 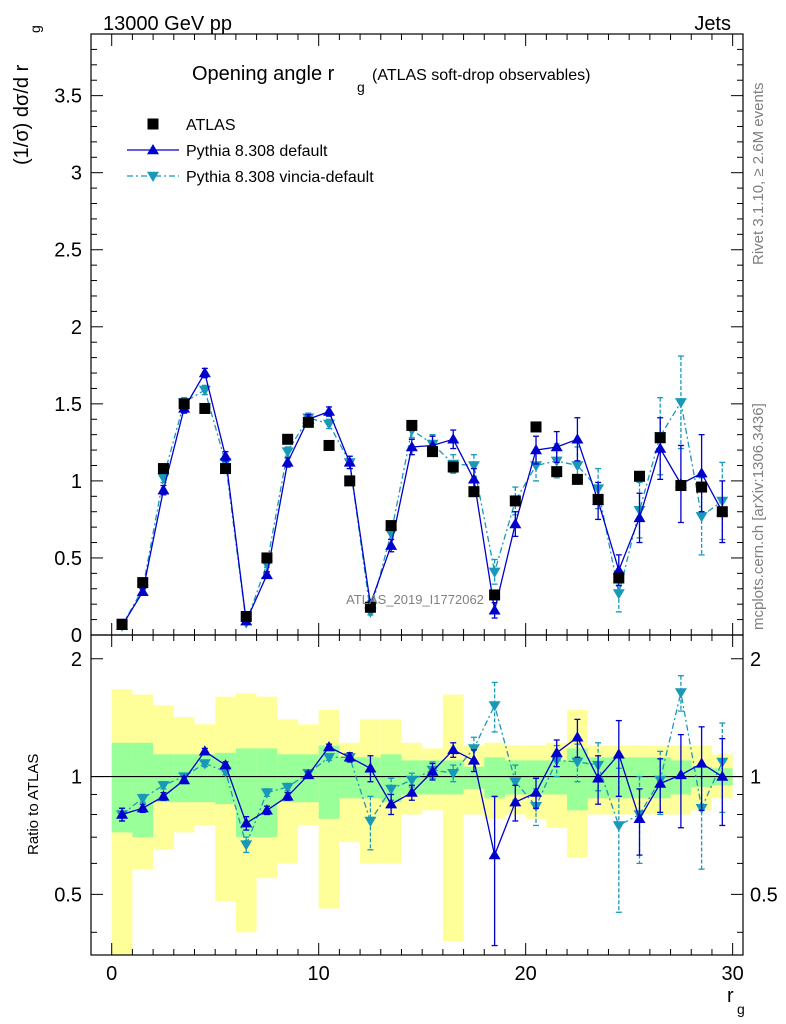 What do you see at coordinates (76, 328) in the screenshot?
I see `y-tick-label: 2` at bounding box center [76, 328].